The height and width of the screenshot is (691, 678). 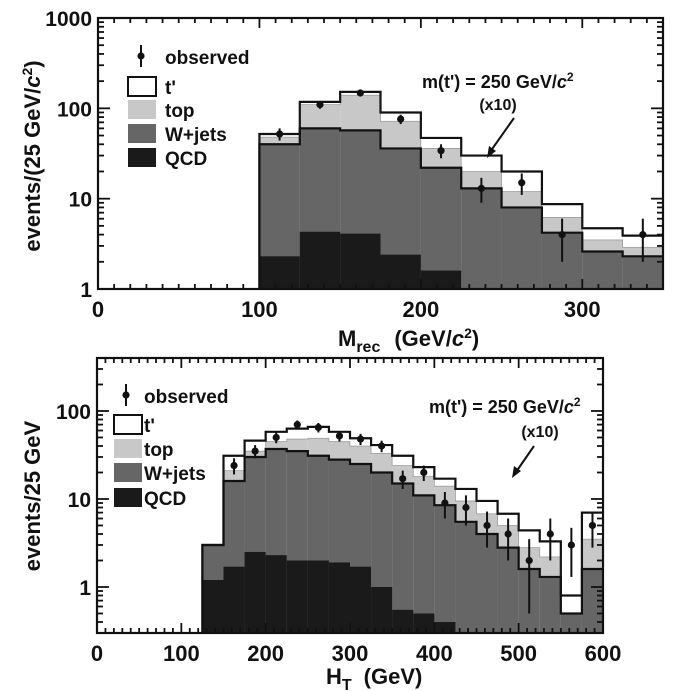 I want to click on top-y-axis-label: events/(25 GeV/c2), so click(x=32, y=155).